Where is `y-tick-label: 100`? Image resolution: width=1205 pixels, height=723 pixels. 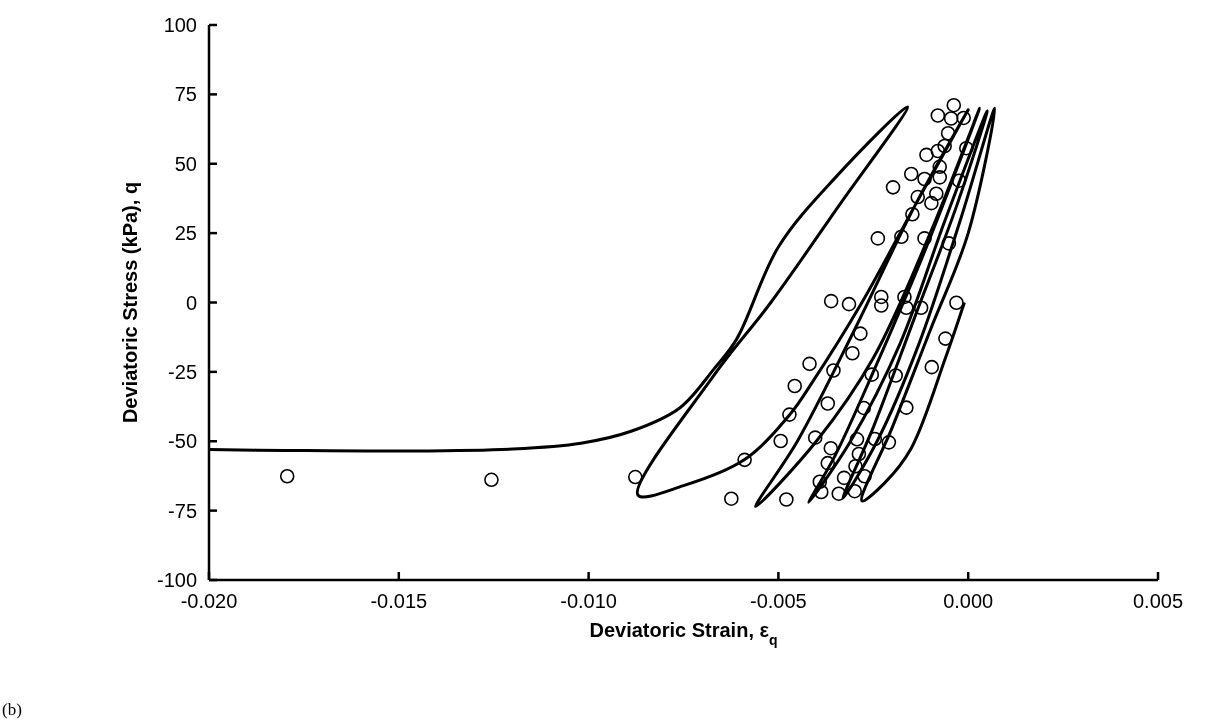 y-tick-label: 100 is located at coordinates (180, 25).